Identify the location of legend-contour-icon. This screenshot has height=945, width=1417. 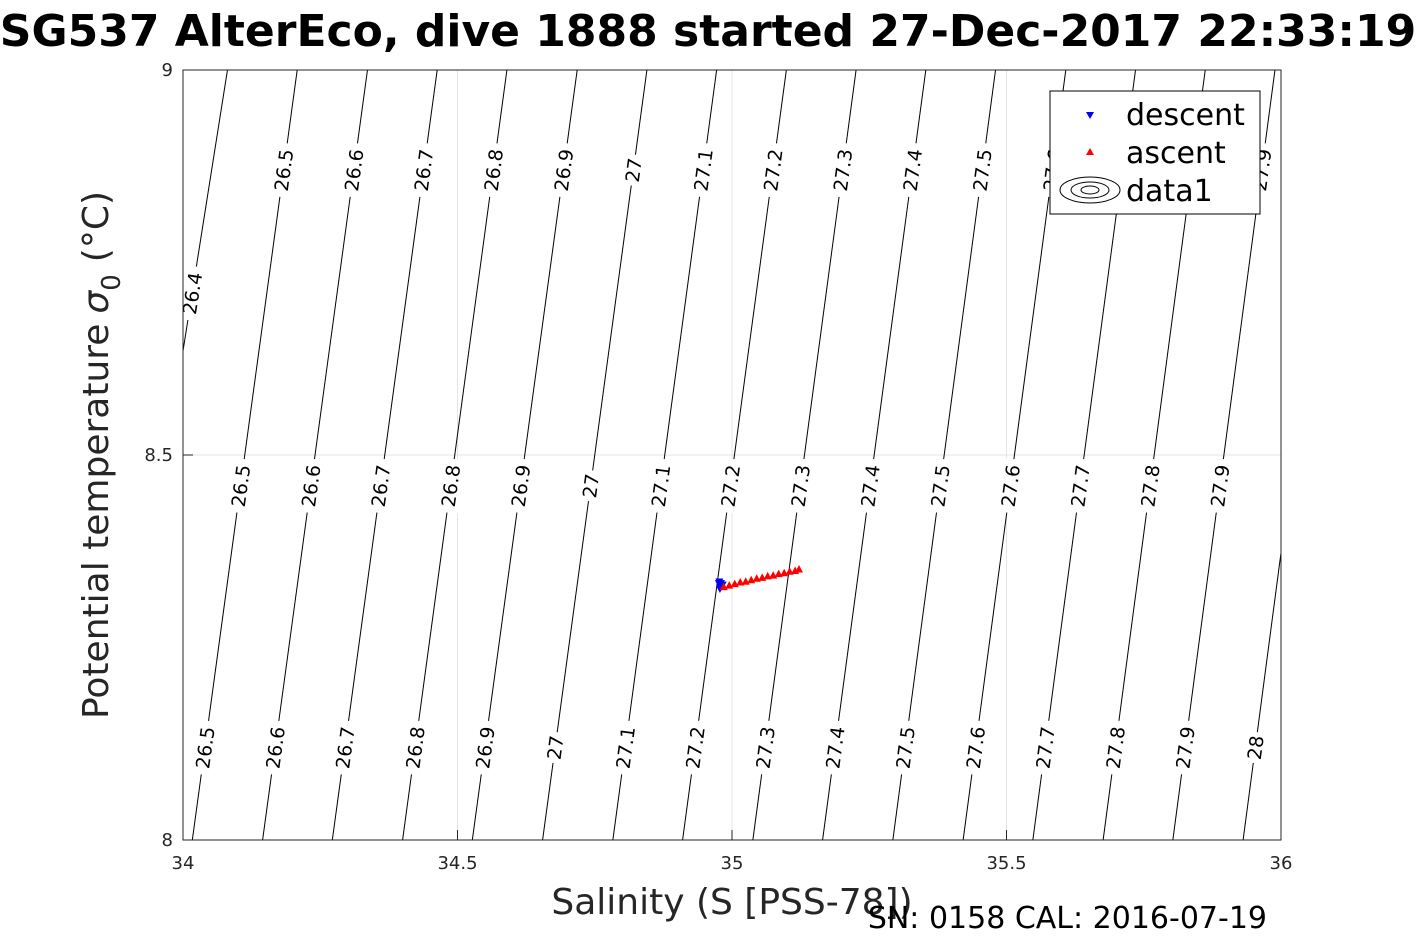
(1090, 190).